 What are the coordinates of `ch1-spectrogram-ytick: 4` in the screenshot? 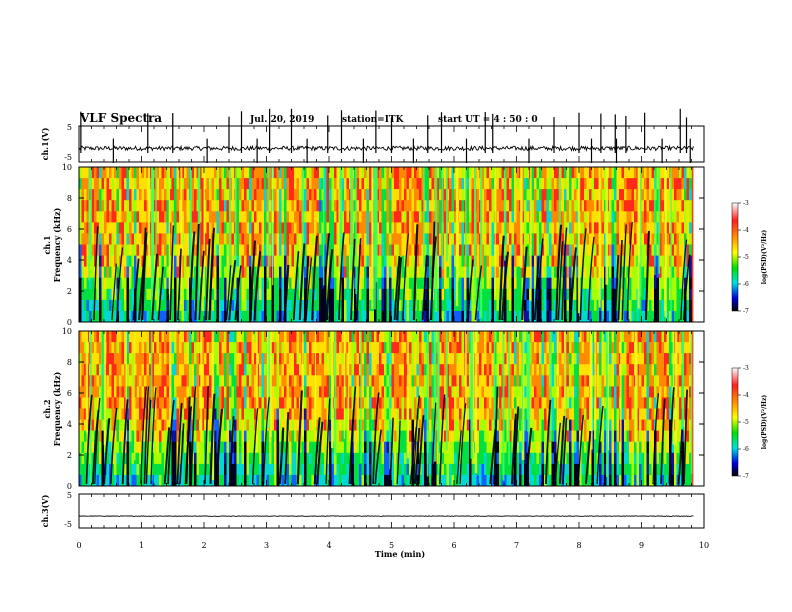 It's located at (69, 260).